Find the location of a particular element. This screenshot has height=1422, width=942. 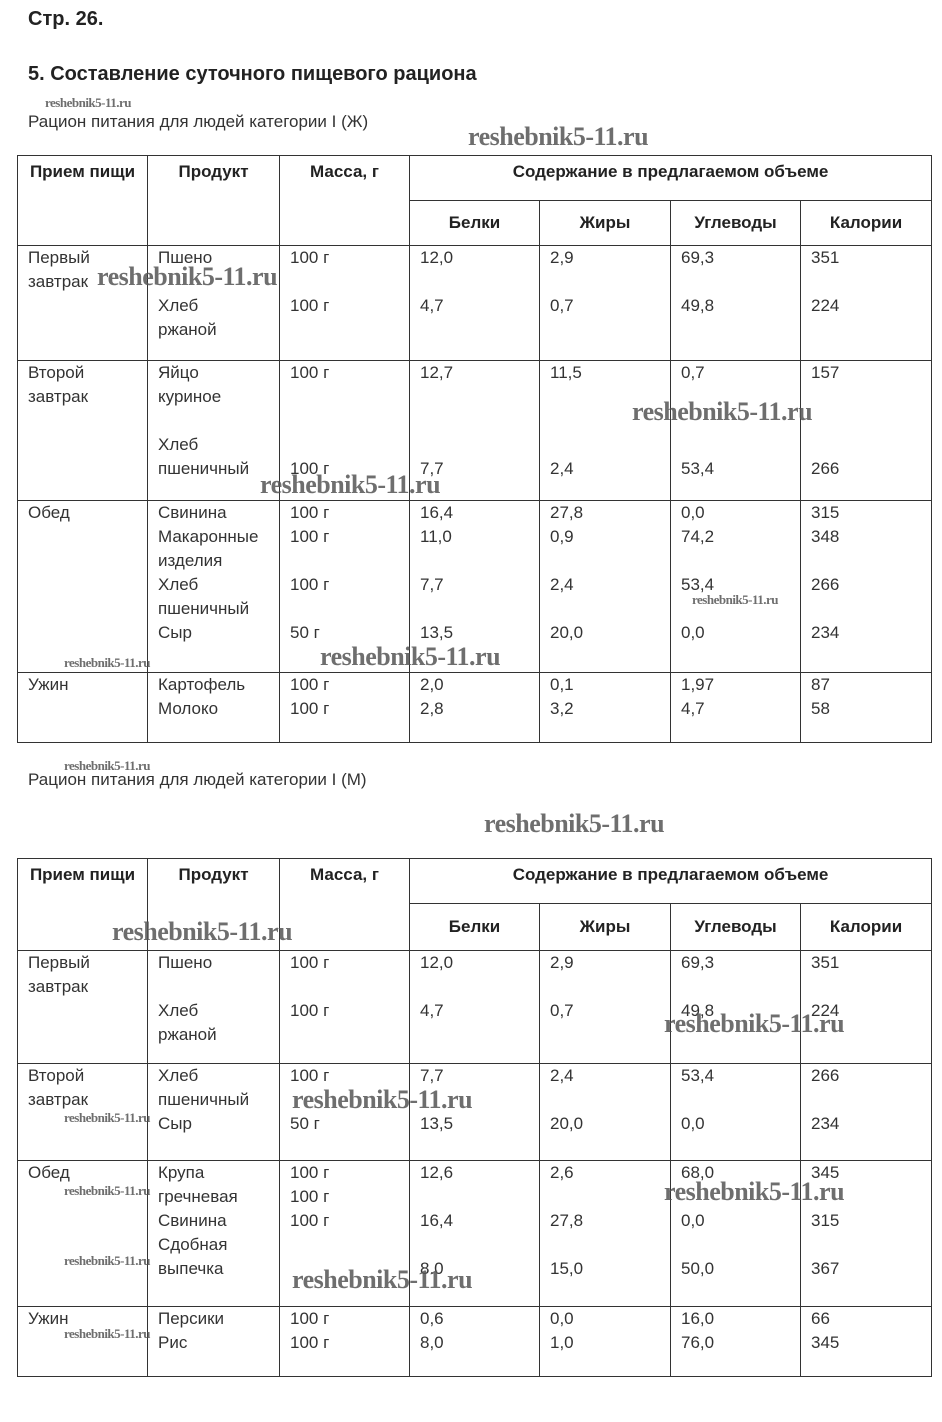

carbs-cell: 53,4 0,0 is located at coordinates (735, 1112).